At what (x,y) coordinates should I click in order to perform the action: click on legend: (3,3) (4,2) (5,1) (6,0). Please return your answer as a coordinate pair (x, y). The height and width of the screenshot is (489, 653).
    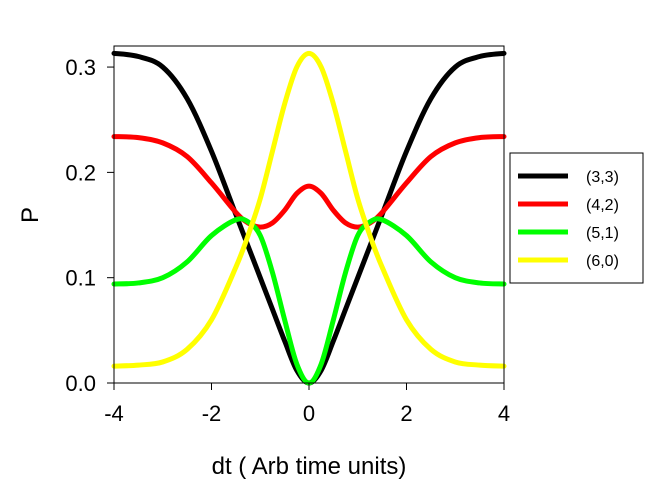
    Looking at the image, I should click on (576, 218).